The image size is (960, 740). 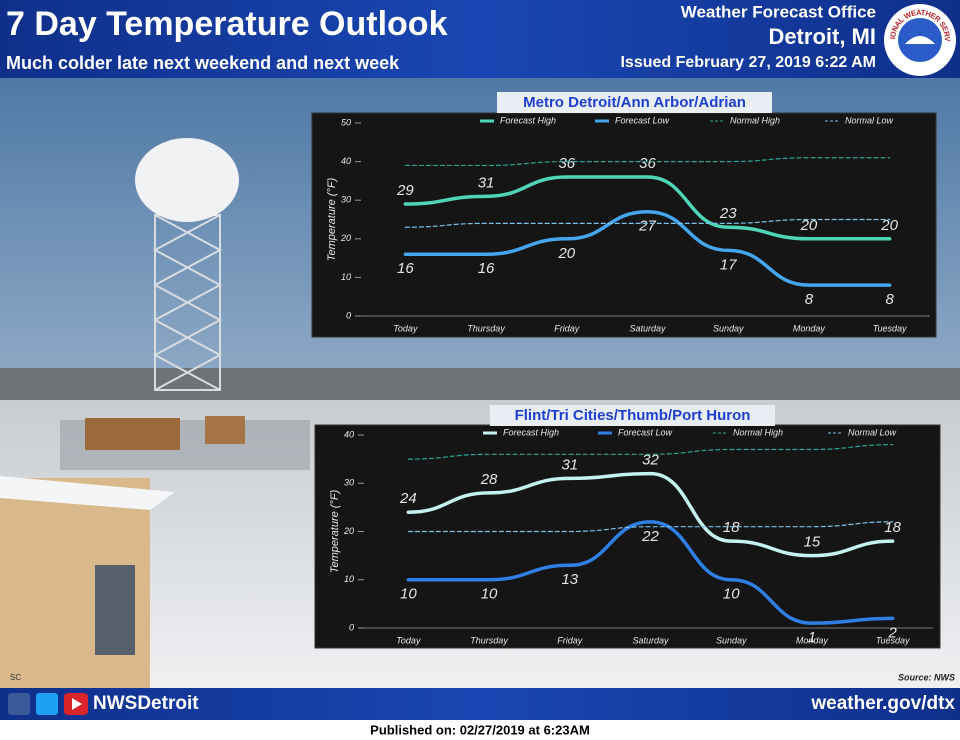 I want to click on data-label: 13, so click(x=569, y=579).